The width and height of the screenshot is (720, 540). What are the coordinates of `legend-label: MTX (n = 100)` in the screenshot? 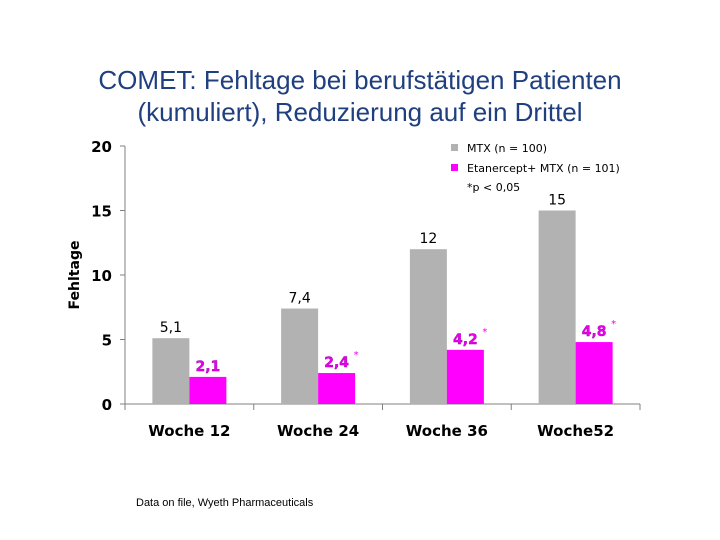 It's located at (507, 148).